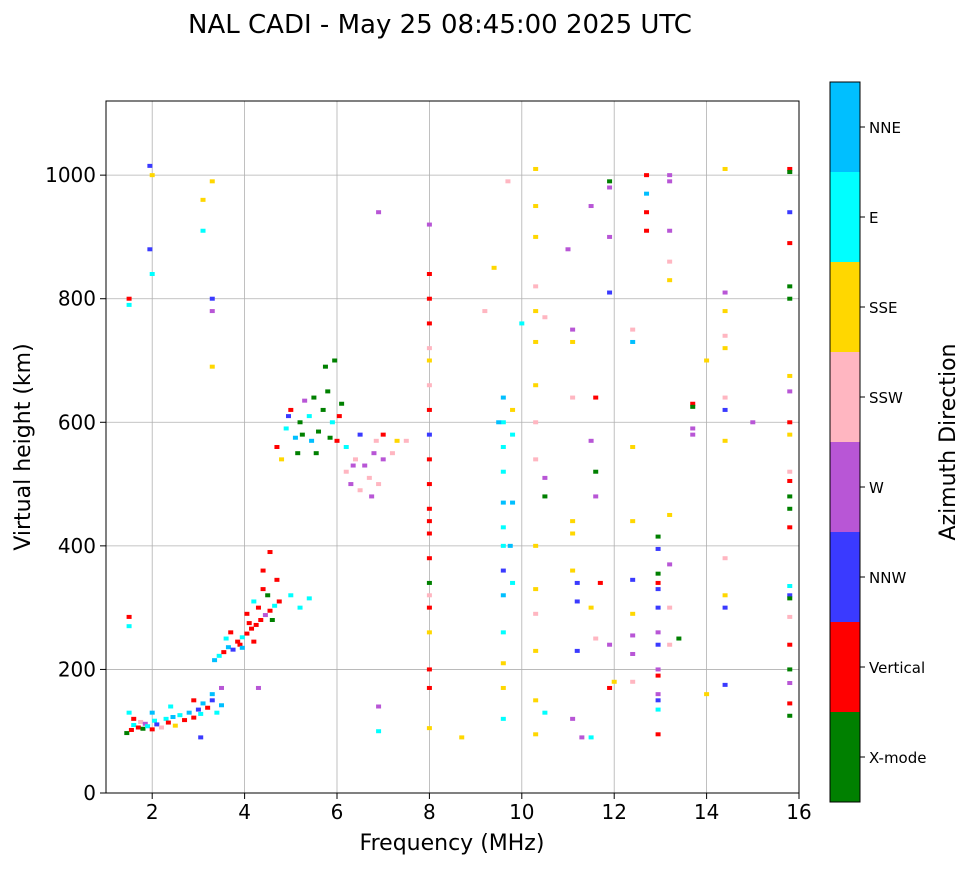 This screenshot has width=972, height=869. What do you see at coordinates (613, 812) in the screenshot?
I see `x-tick-label: 12` at bounding box center [613, 812].